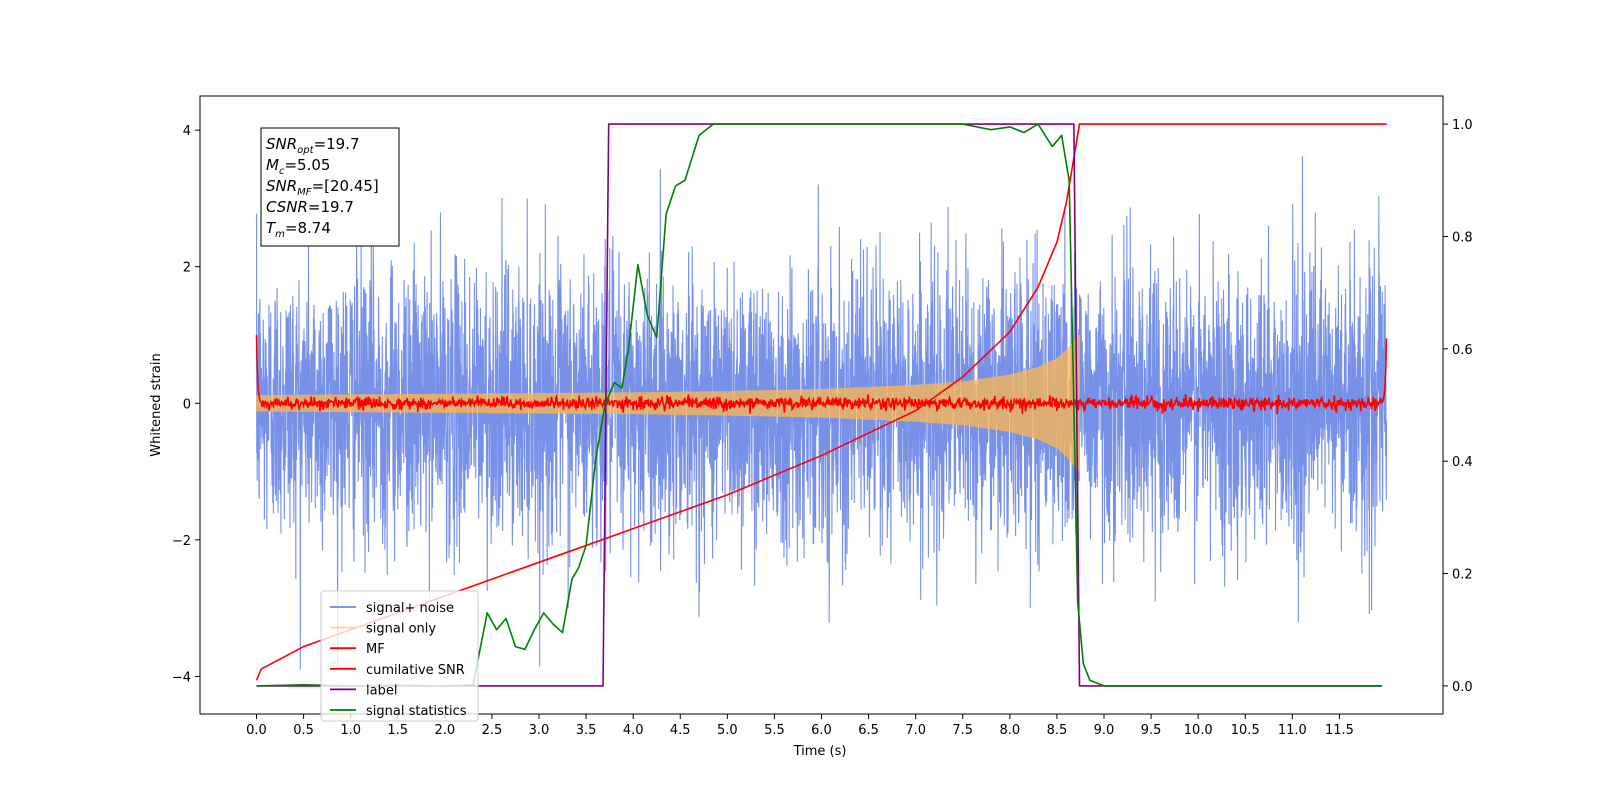 Image resolution: width=1600 pixels, height=800 pixels. What do you see at coordinates (1462, 687) in the screenshot?
I see `y2-tick-label: 0.0` at bounding box center [1462, 687].